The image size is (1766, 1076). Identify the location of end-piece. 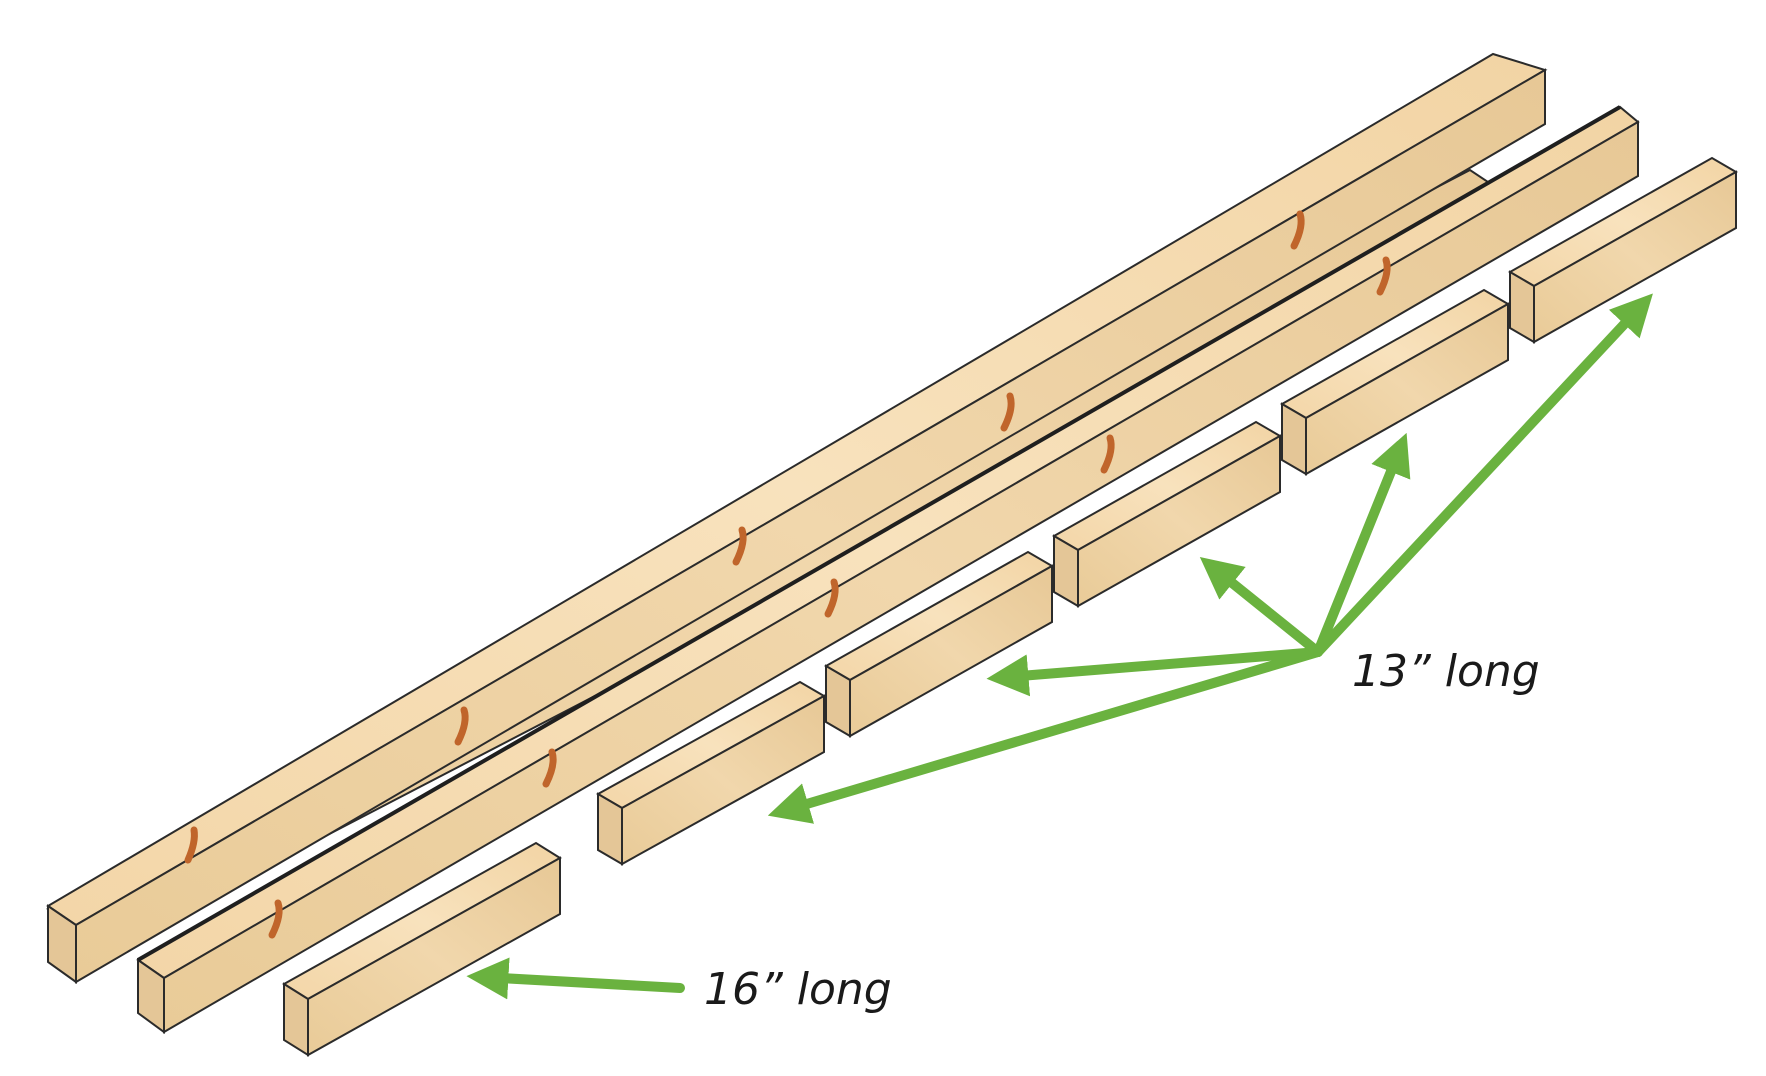
(422, 949).